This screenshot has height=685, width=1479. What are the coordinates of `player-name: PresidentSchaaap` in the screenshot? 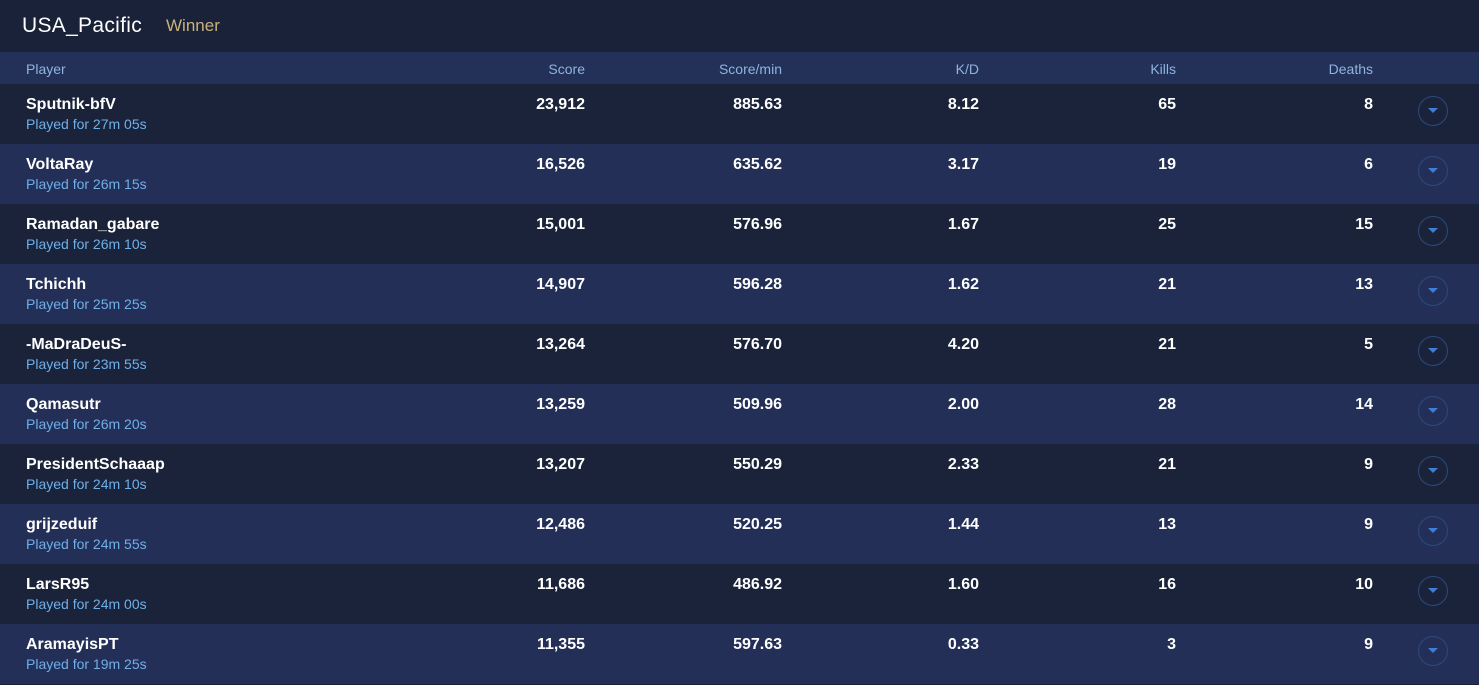 It's located at (95, 464).